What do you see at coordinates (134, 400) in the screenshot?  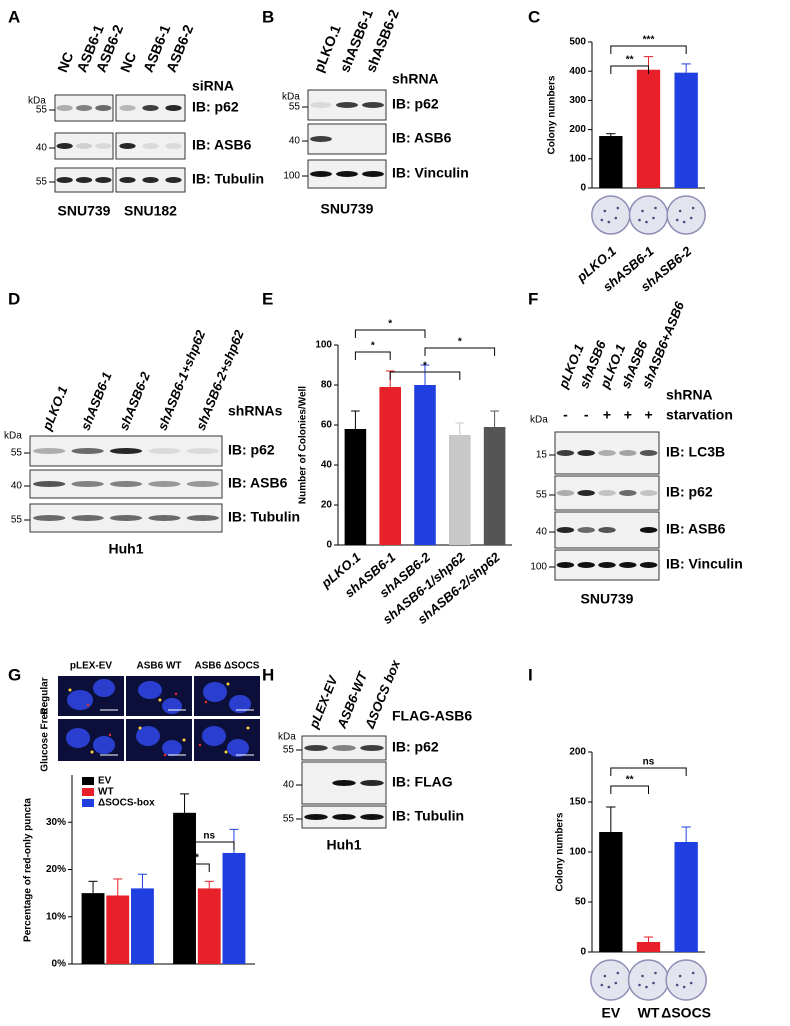 I see `lane-label: shASB6-2` at bounding box center [134, 400].